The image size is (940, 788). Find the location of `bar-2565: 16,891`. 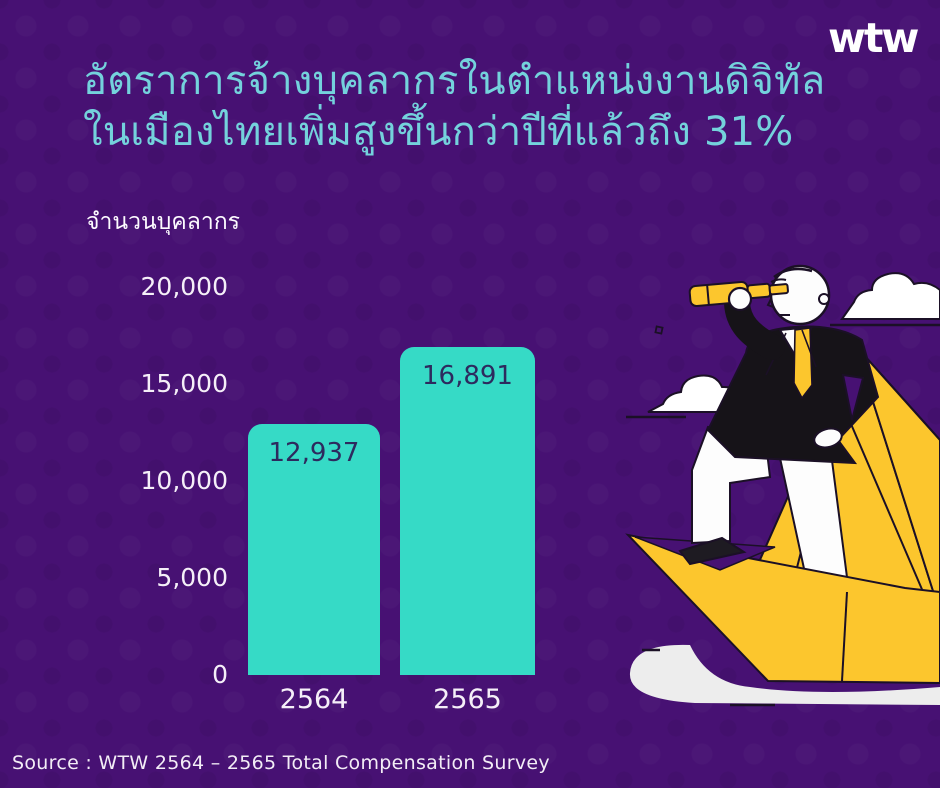

bar-2565: 16,891 is located at coordinates (467, 511).